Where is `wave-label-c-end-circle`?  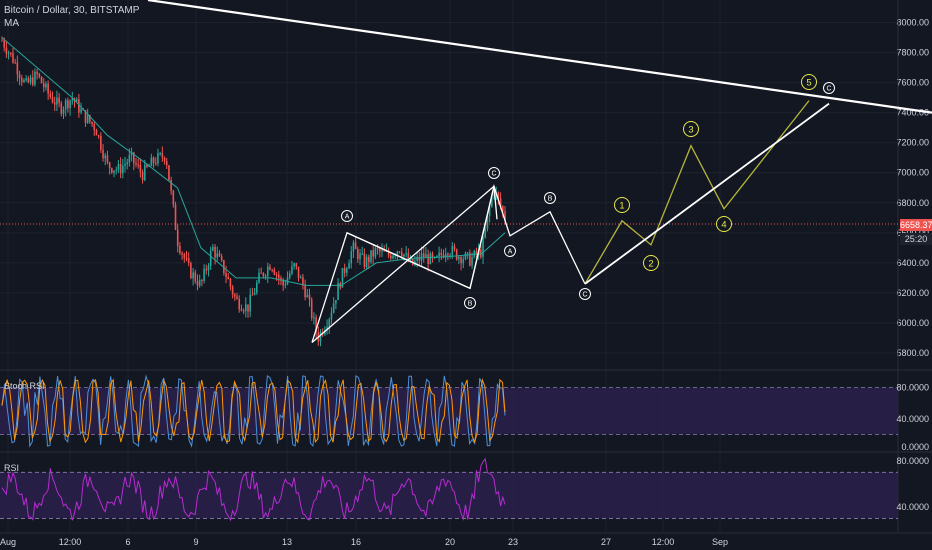 wave-label-c-end-circle is located at coordinates (829, 88).